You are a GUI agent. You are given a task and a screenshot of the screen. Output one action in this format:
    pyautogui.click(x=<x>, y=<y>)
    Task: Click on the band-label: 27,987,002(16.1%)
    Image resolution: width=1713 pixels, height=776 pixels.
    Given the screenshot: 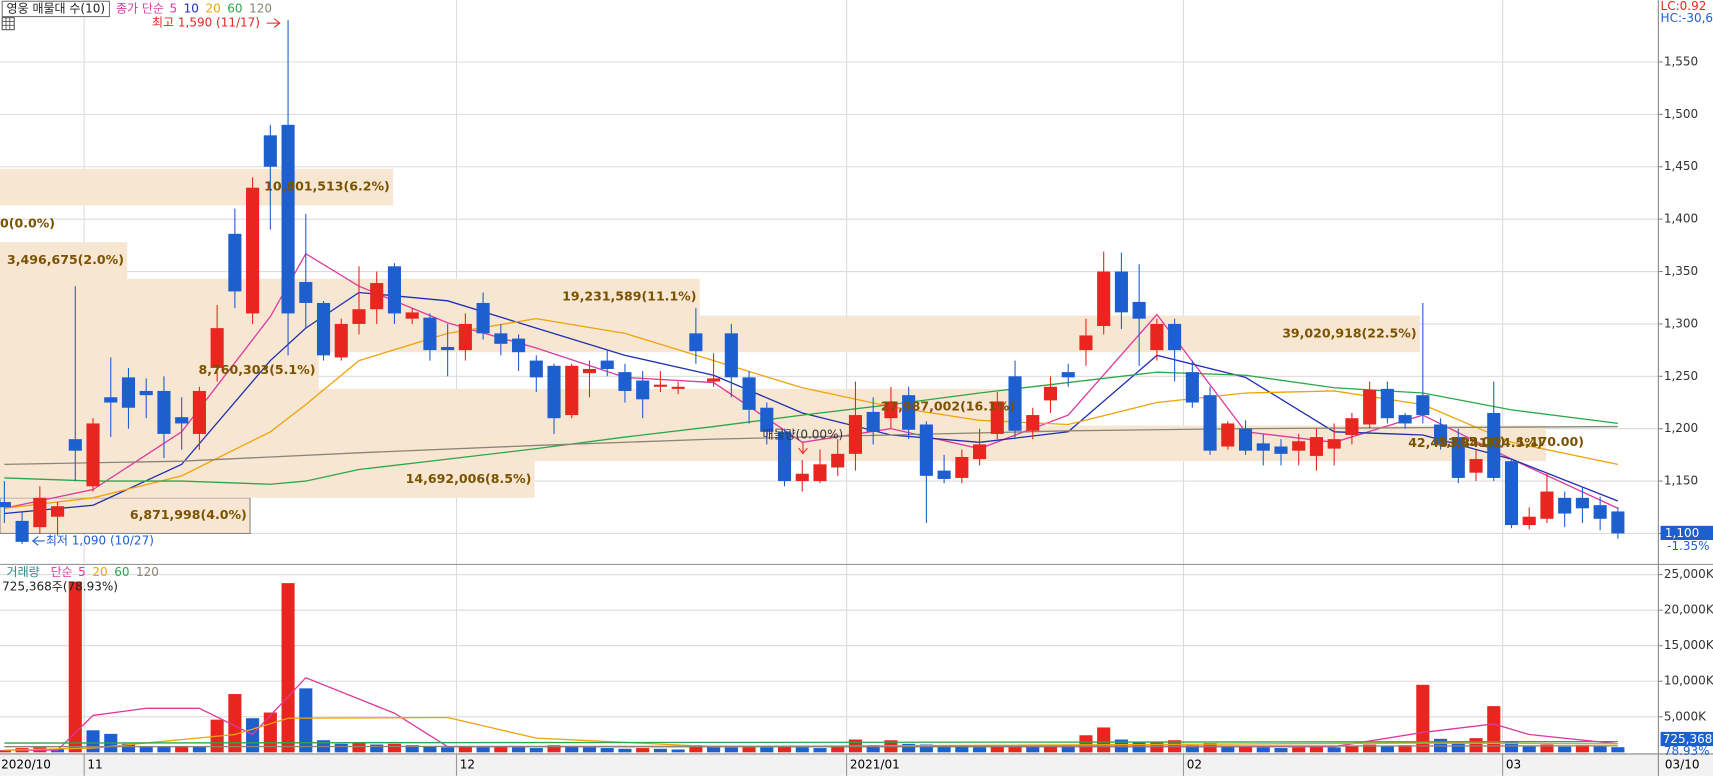 What is the action you would take?
    pyautogui.click(x=948, y=406)
    